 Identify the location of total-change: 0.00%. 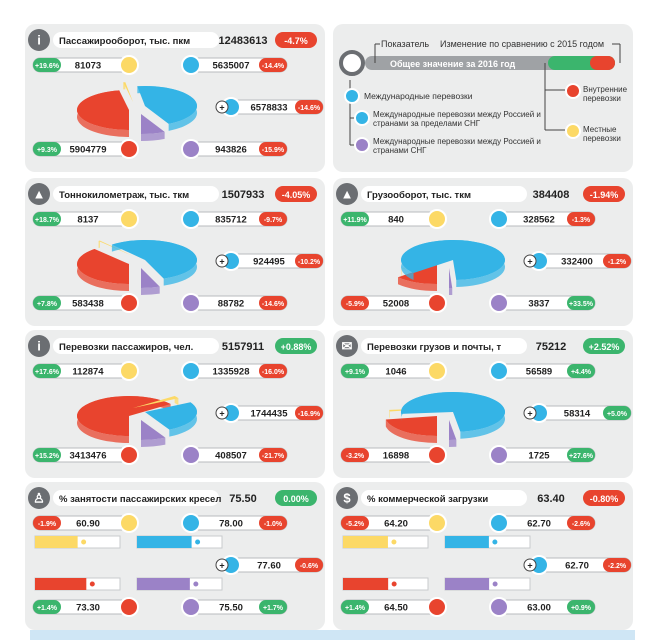
(296, 499).